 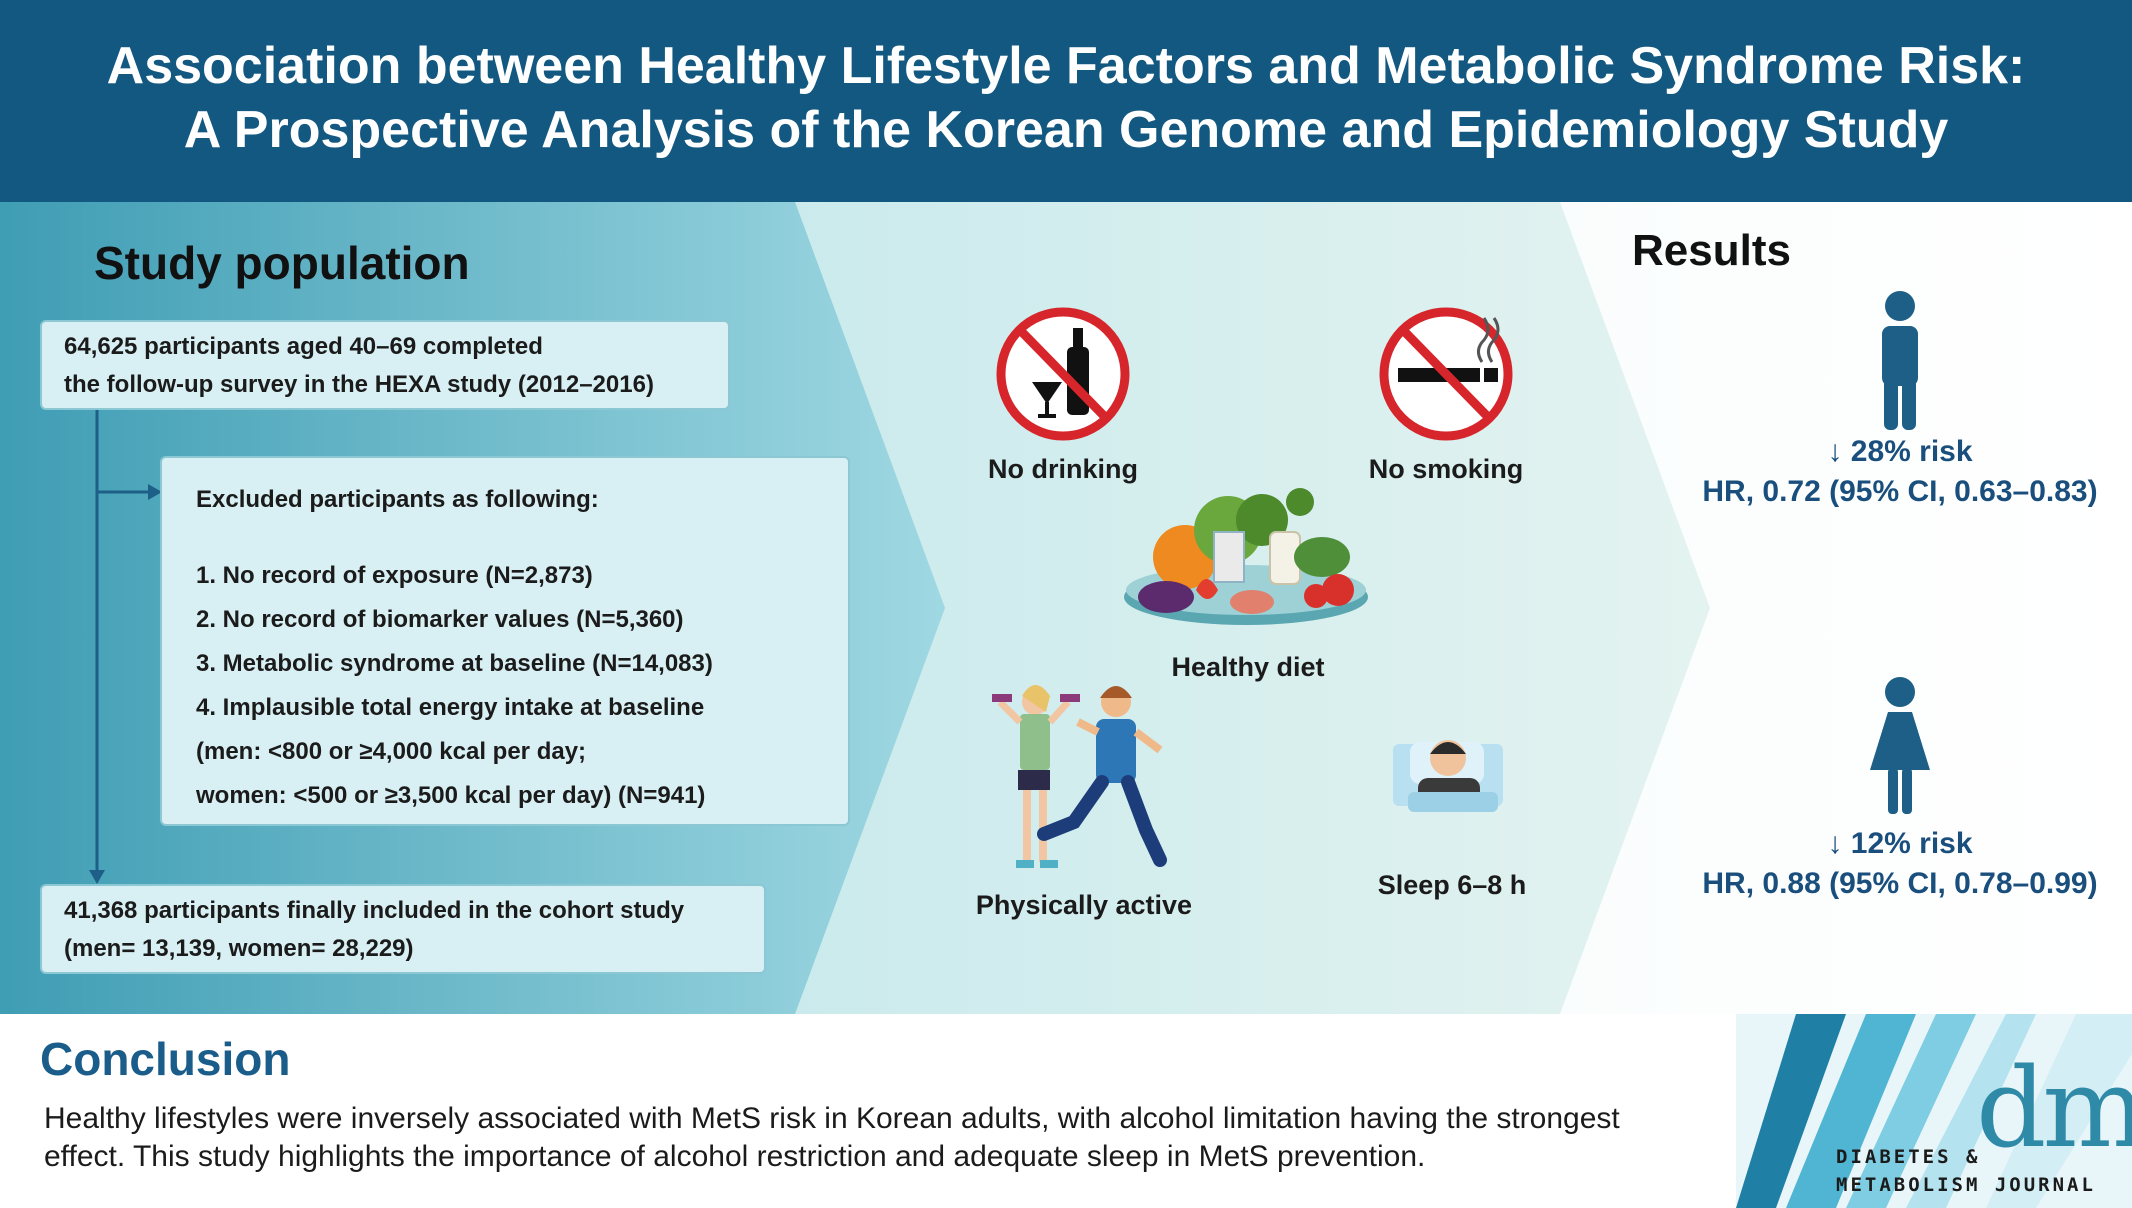 I want to click on study-population-title: Study population, so click(x=282, y=263).